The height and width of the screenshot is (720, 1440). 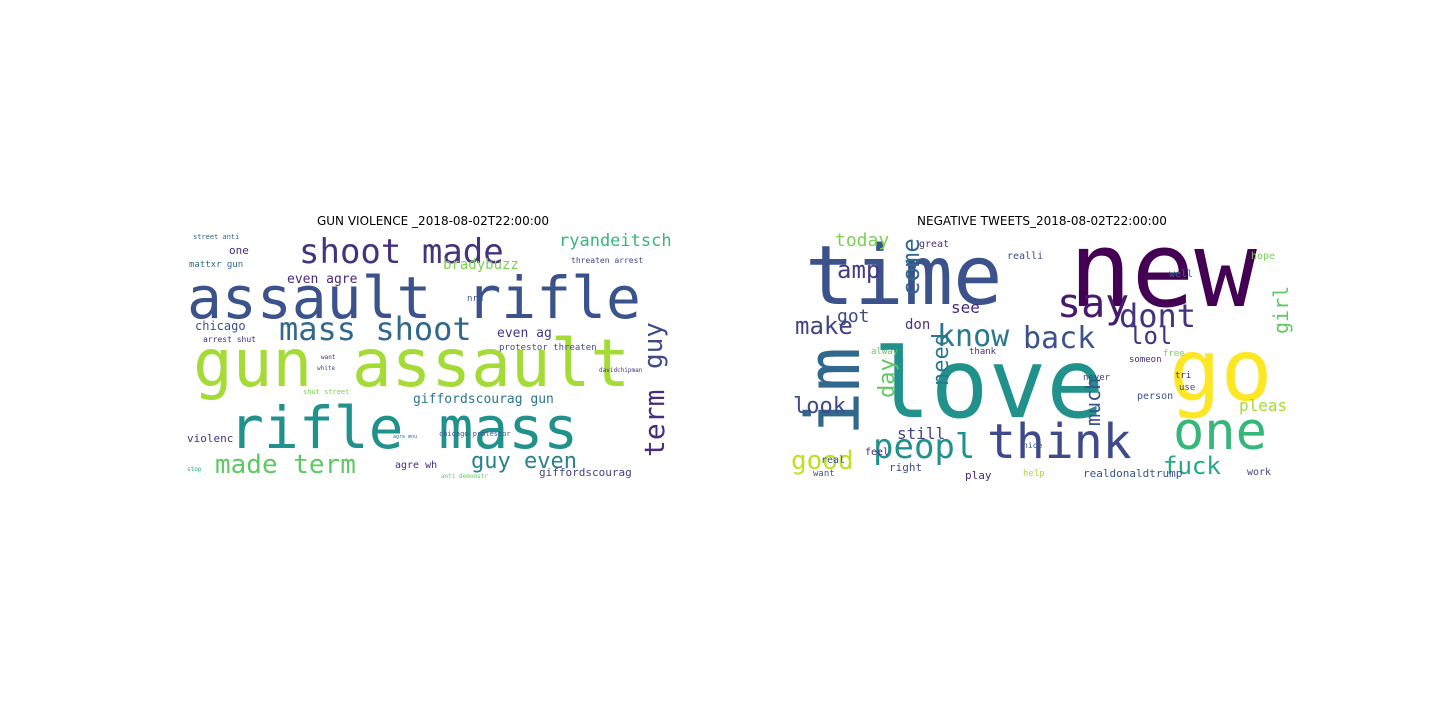 I want to click on word-love: love, so click(x=989, y=384).